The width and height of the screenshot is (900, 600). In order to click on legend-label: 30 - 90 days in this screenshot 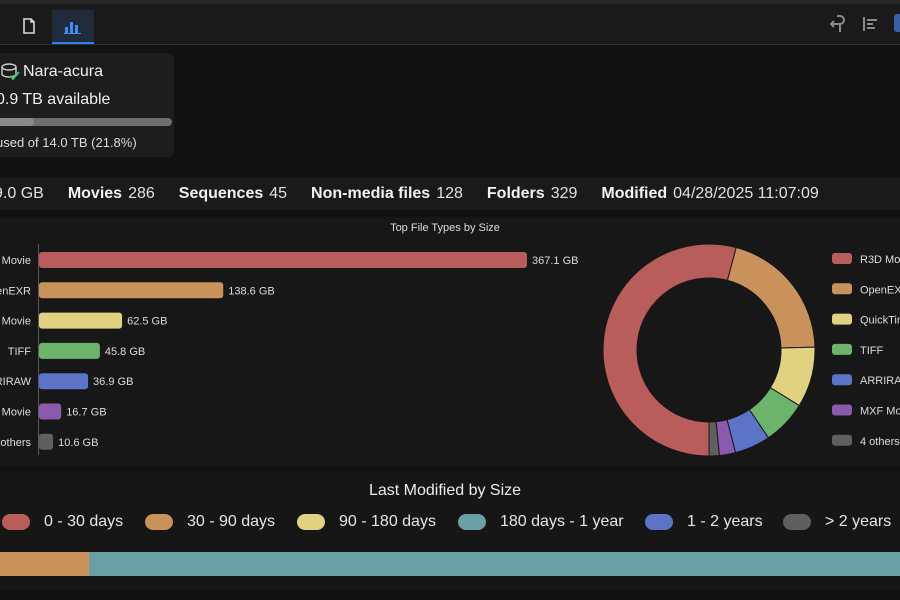, I will do `click(231, 521)`.